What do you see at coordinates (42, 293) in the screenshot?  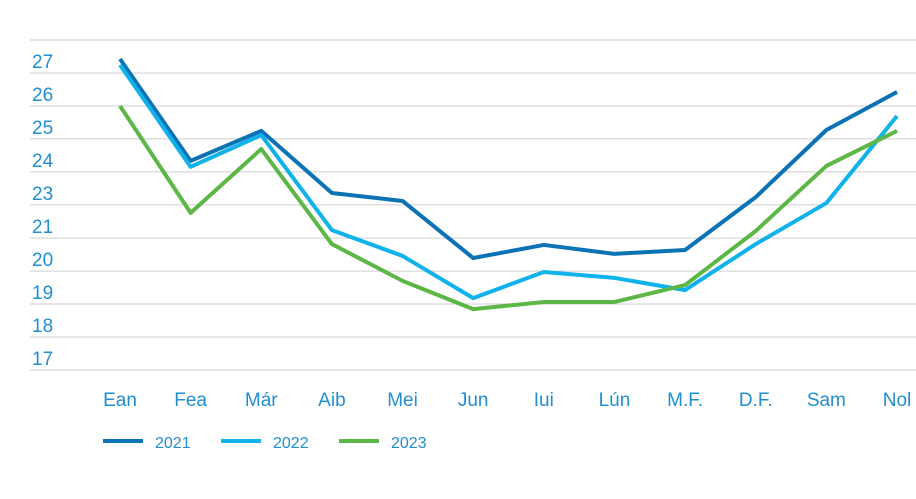 I see `y-tick-label: 19` at bounding box center [42, 293].